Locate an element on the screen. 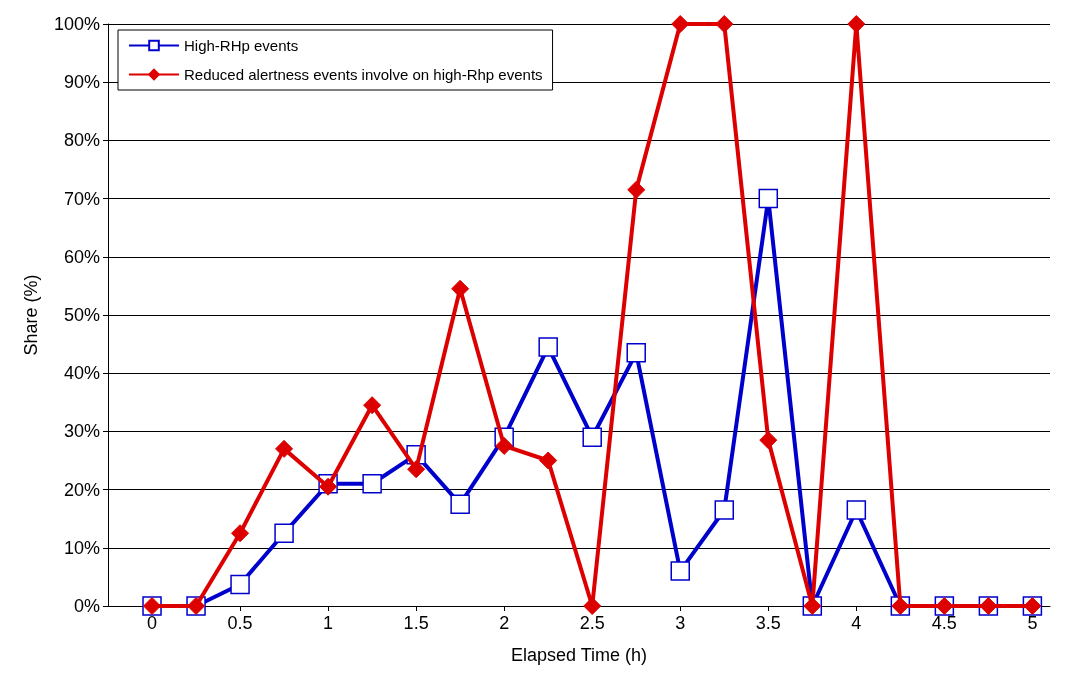  y-tick-label: 20% is located at coordinates (81, 489).